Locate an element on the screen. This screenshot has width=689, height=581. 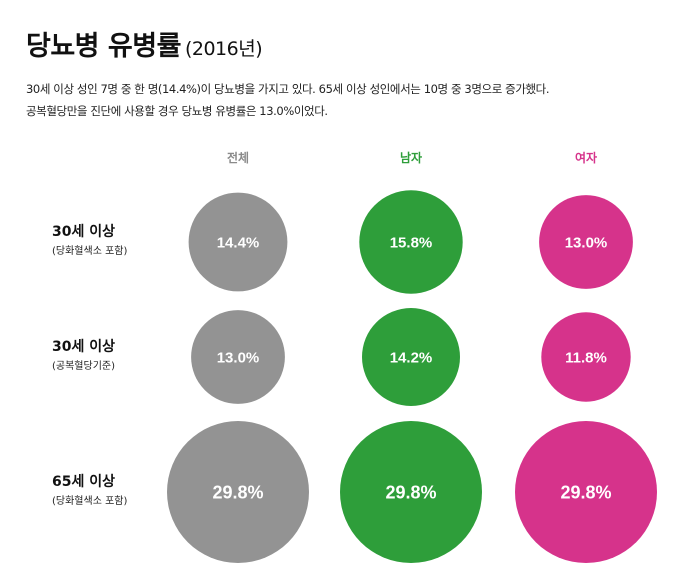
title-text: 당뇨병 유병률 is located at coordinates (103, 46).